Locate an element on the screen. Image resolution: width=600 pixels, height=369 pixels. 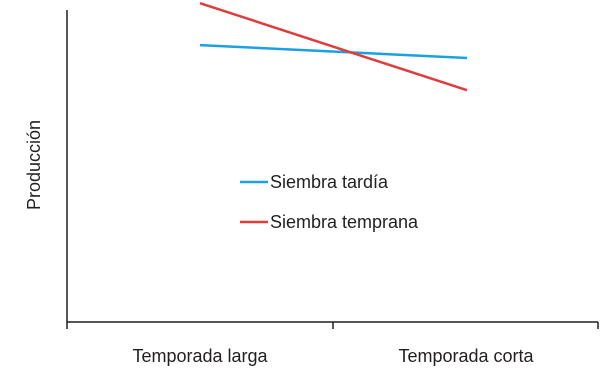
x-tick-label-temporada-corta: Temporada corta is located at coordinates (466, 356).